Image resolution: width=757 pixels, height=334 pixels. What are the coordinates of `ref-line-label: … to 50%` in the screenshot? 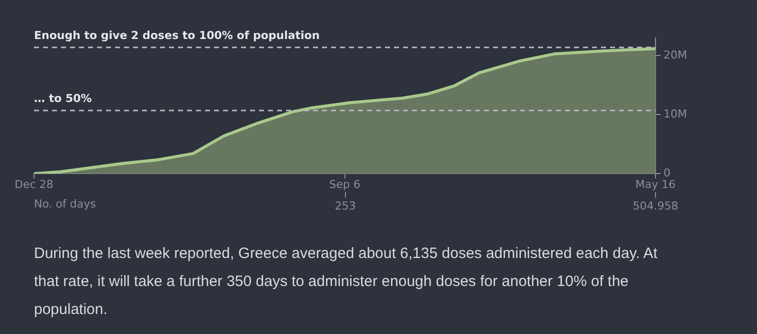 It's located at (63, 98).